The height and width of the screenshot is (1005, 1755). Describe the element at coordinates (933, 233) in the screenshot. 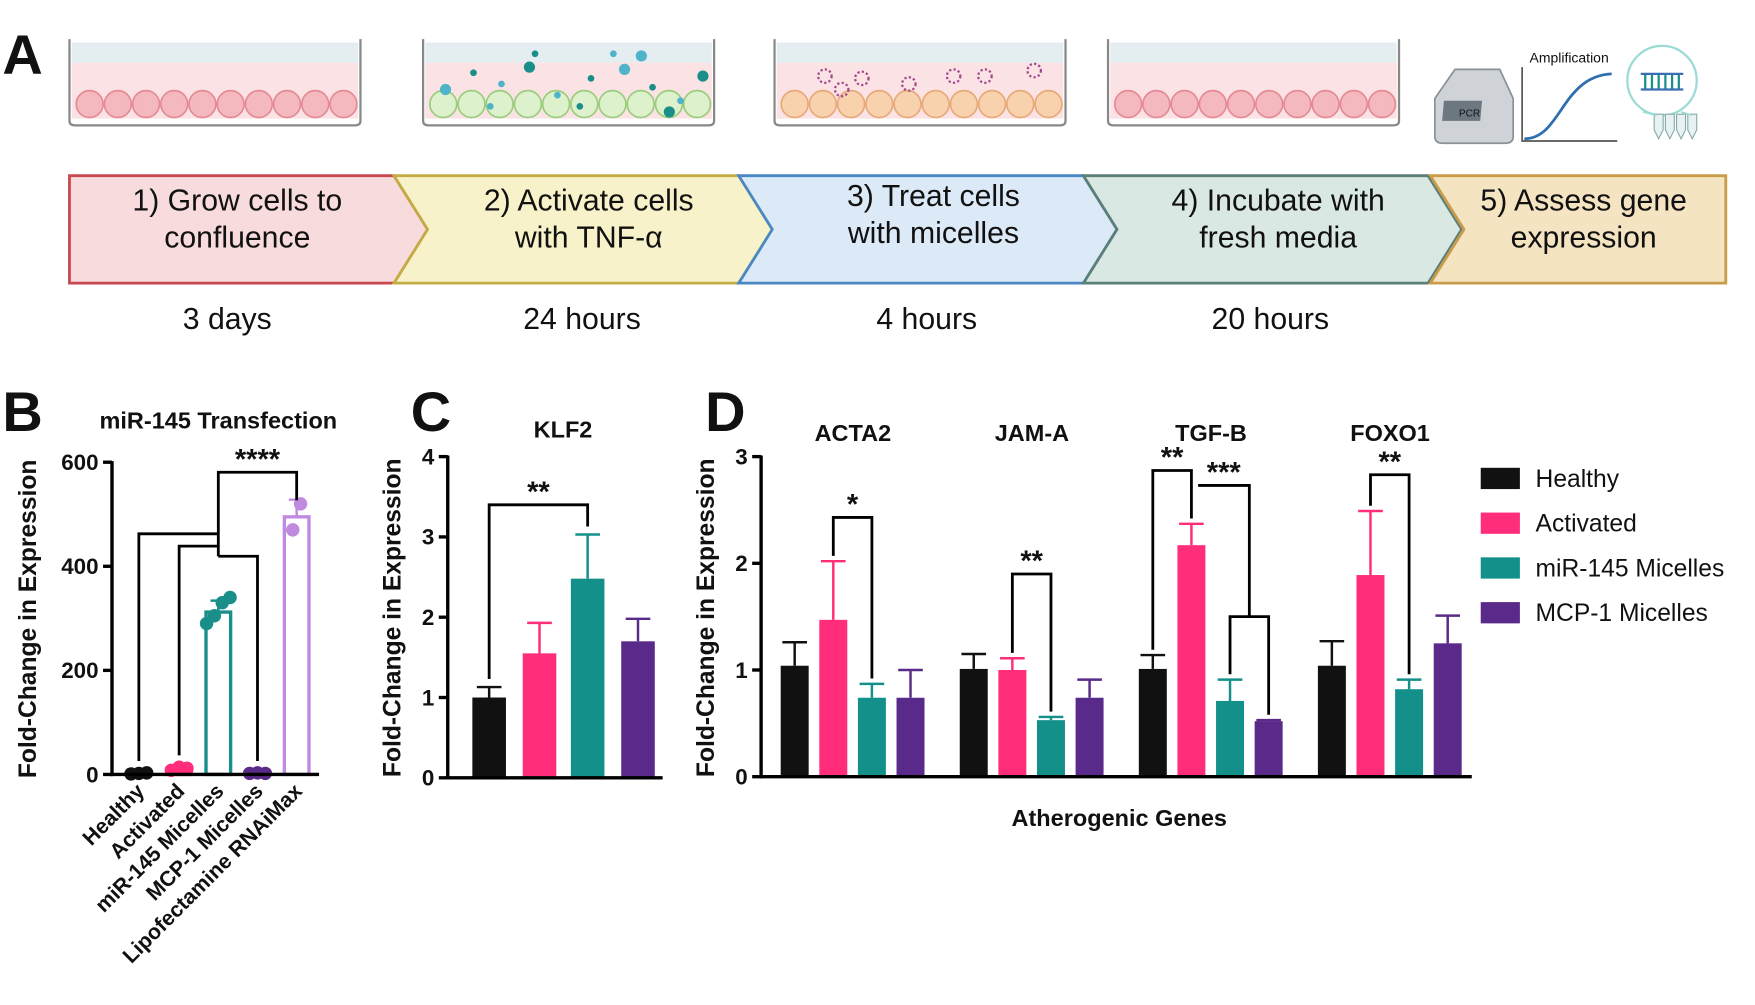

I see `step-label: with micelles` at that location.